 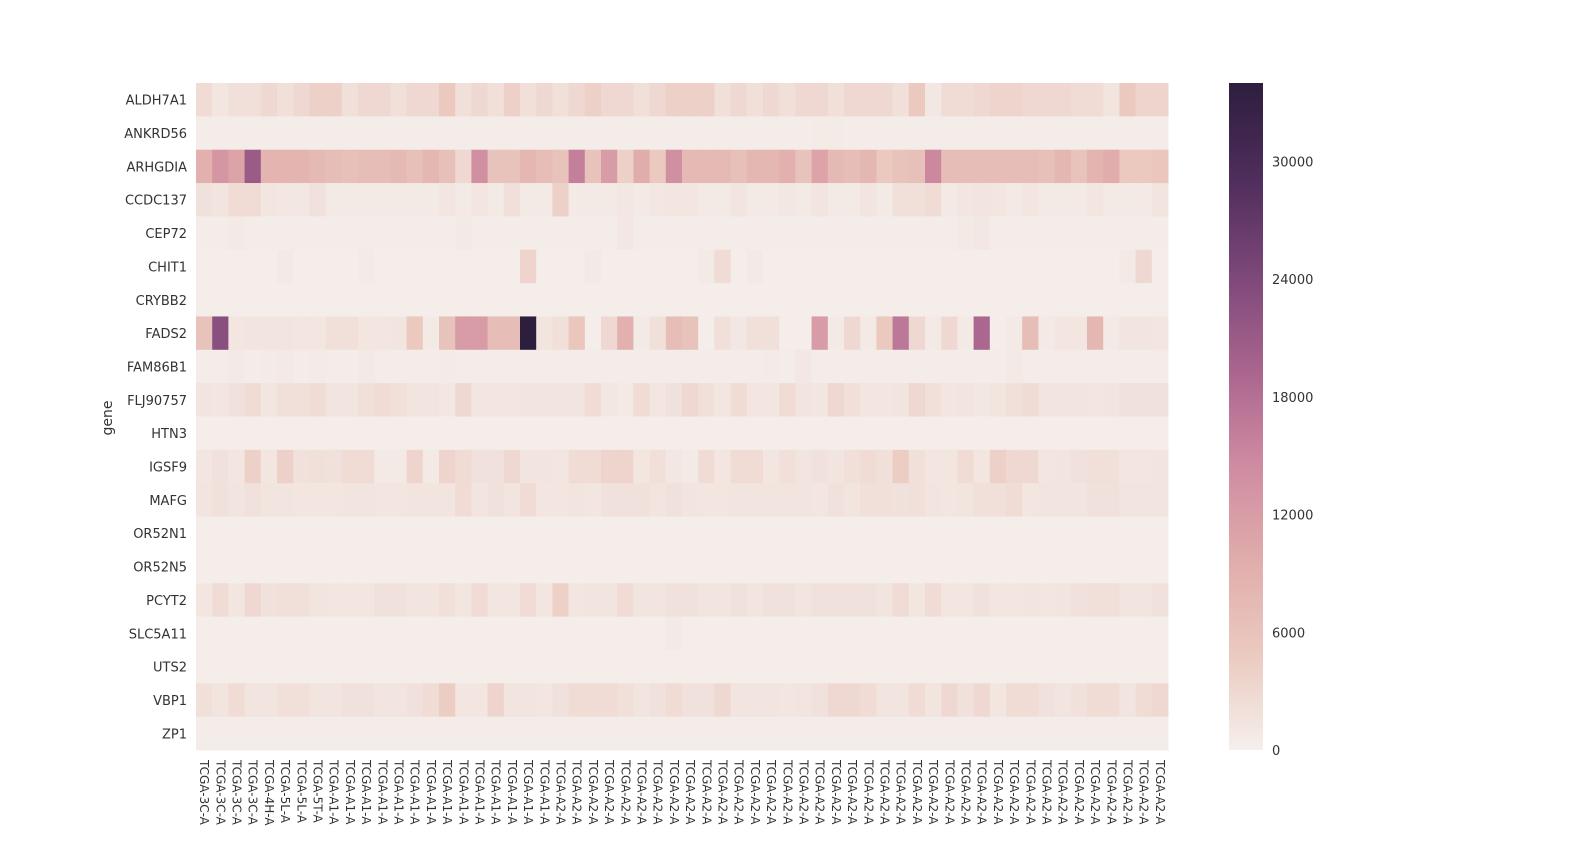 What do you see at coordinates (1288, 633) in the screenshot?
I see `colorbar-tick-label: 6000` at bounding box center [1288, 633].